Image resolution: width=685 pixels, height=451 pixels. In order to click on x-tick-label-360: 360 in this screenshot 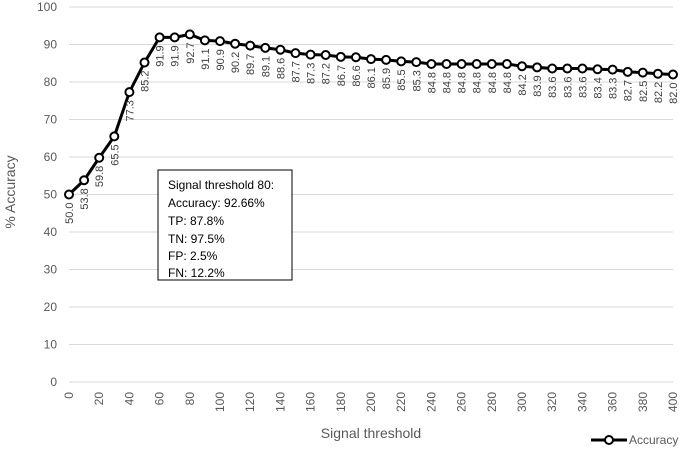, I will do `click(613, 402)`.